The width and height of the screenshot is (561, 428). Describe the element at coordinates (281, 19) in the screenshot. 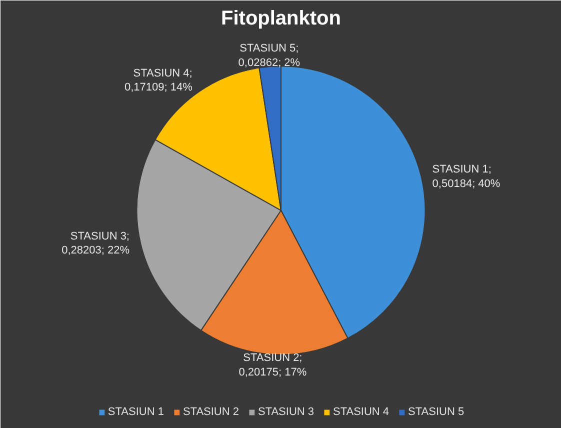

I see `chart-title: Fitoplankton` at that location.